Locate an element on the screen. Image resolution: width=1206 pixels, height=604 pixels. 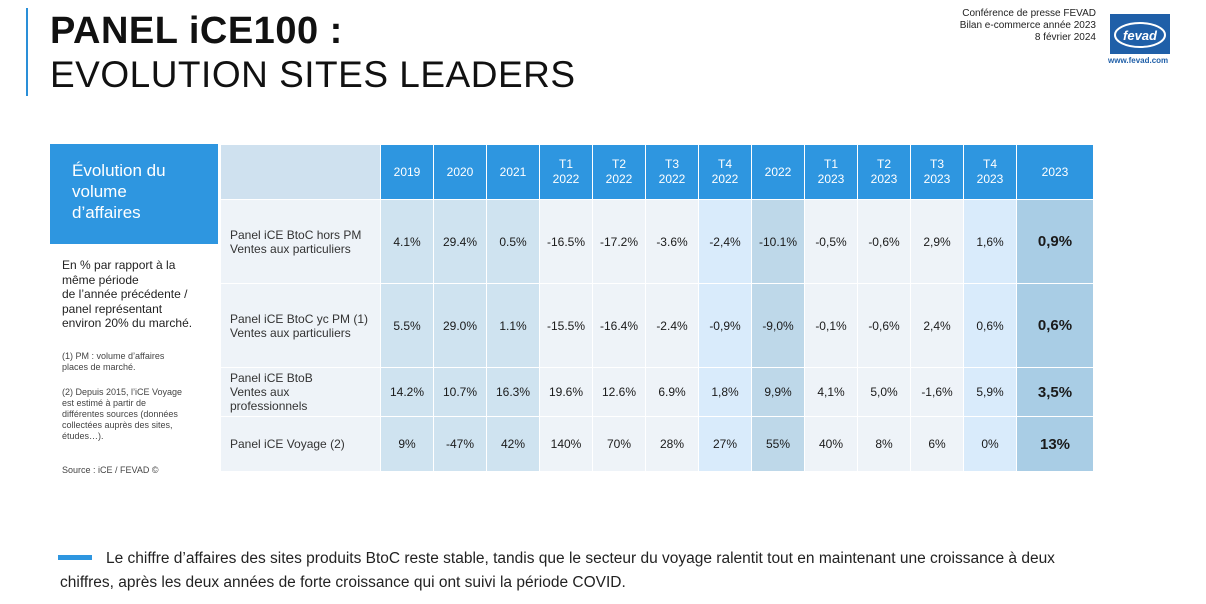
col-header: 2020 is located at coordinates (460, 172).